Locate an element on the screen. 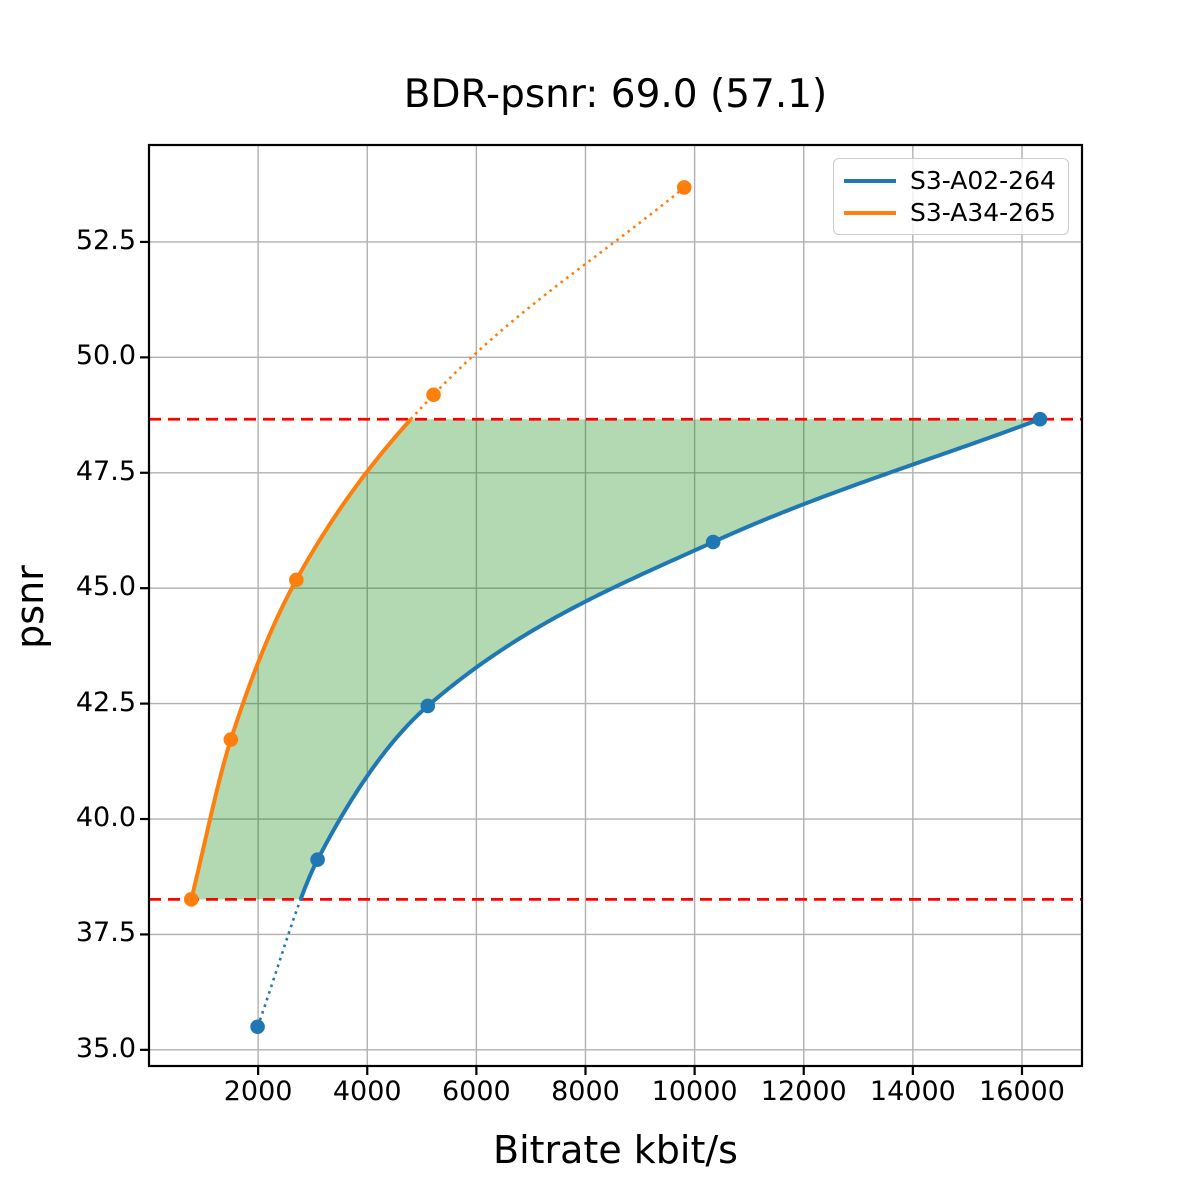 The height and width of the screenshot is (1200, 1200). y-tick-label: 37.5 is located at coordinates (105, 933).